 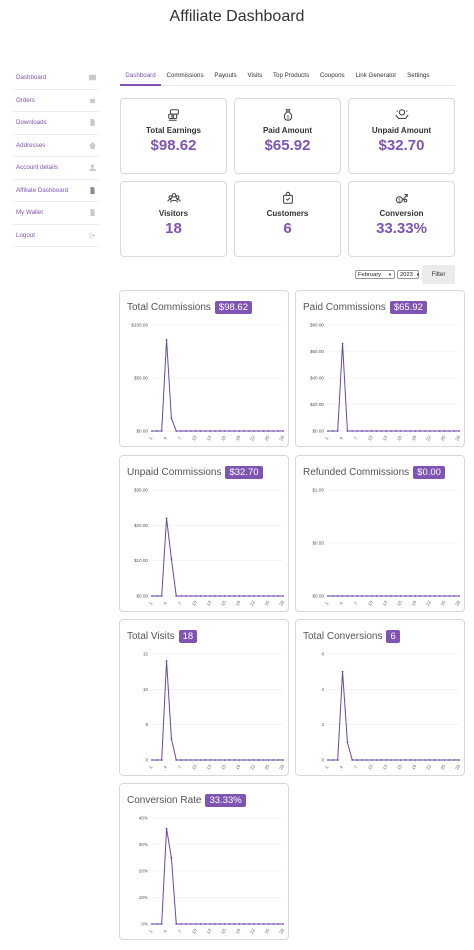 What do you see at coordinates (370, 274) in the screenshot?
I see `month-select-value: February` at bounding box center [370, 274].